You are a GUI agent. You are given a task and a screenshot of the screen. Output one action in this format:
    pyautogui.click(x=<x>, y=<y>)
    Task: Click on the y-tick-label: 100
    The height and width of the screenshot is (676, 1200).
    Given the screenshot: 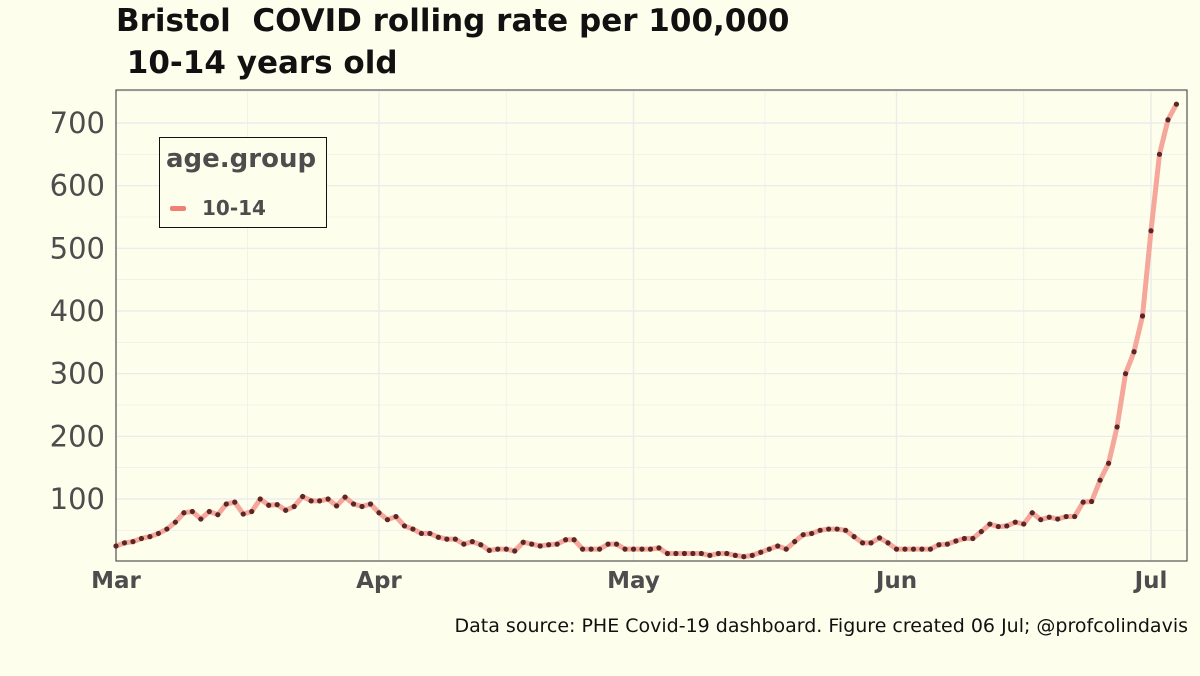 What is the action you would take?
    pyautogui.click(x=77, y=499)
    